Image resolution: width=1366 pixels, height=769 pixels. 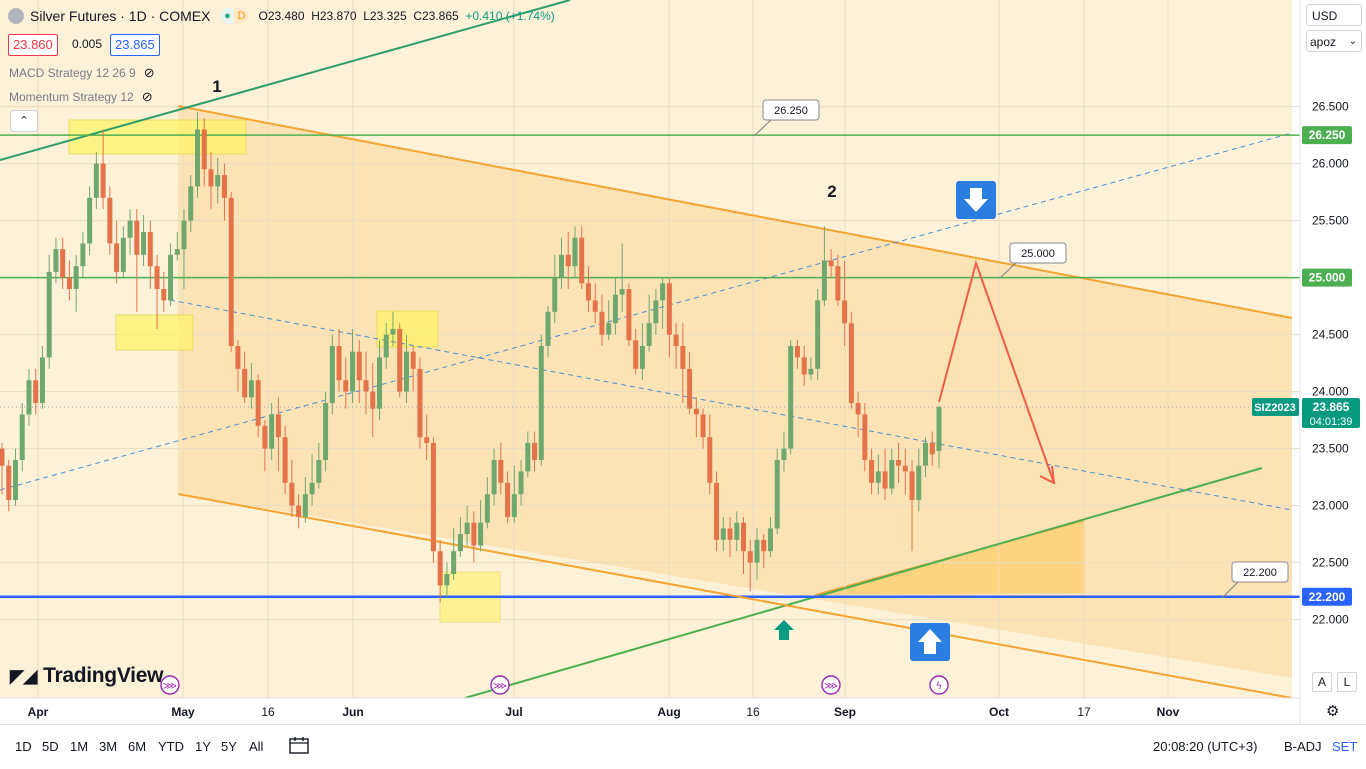 What do you see at coordinates (1334, 15) in the screenshot?
I see `currency-select: USD` at bounding box center [1334, 15].